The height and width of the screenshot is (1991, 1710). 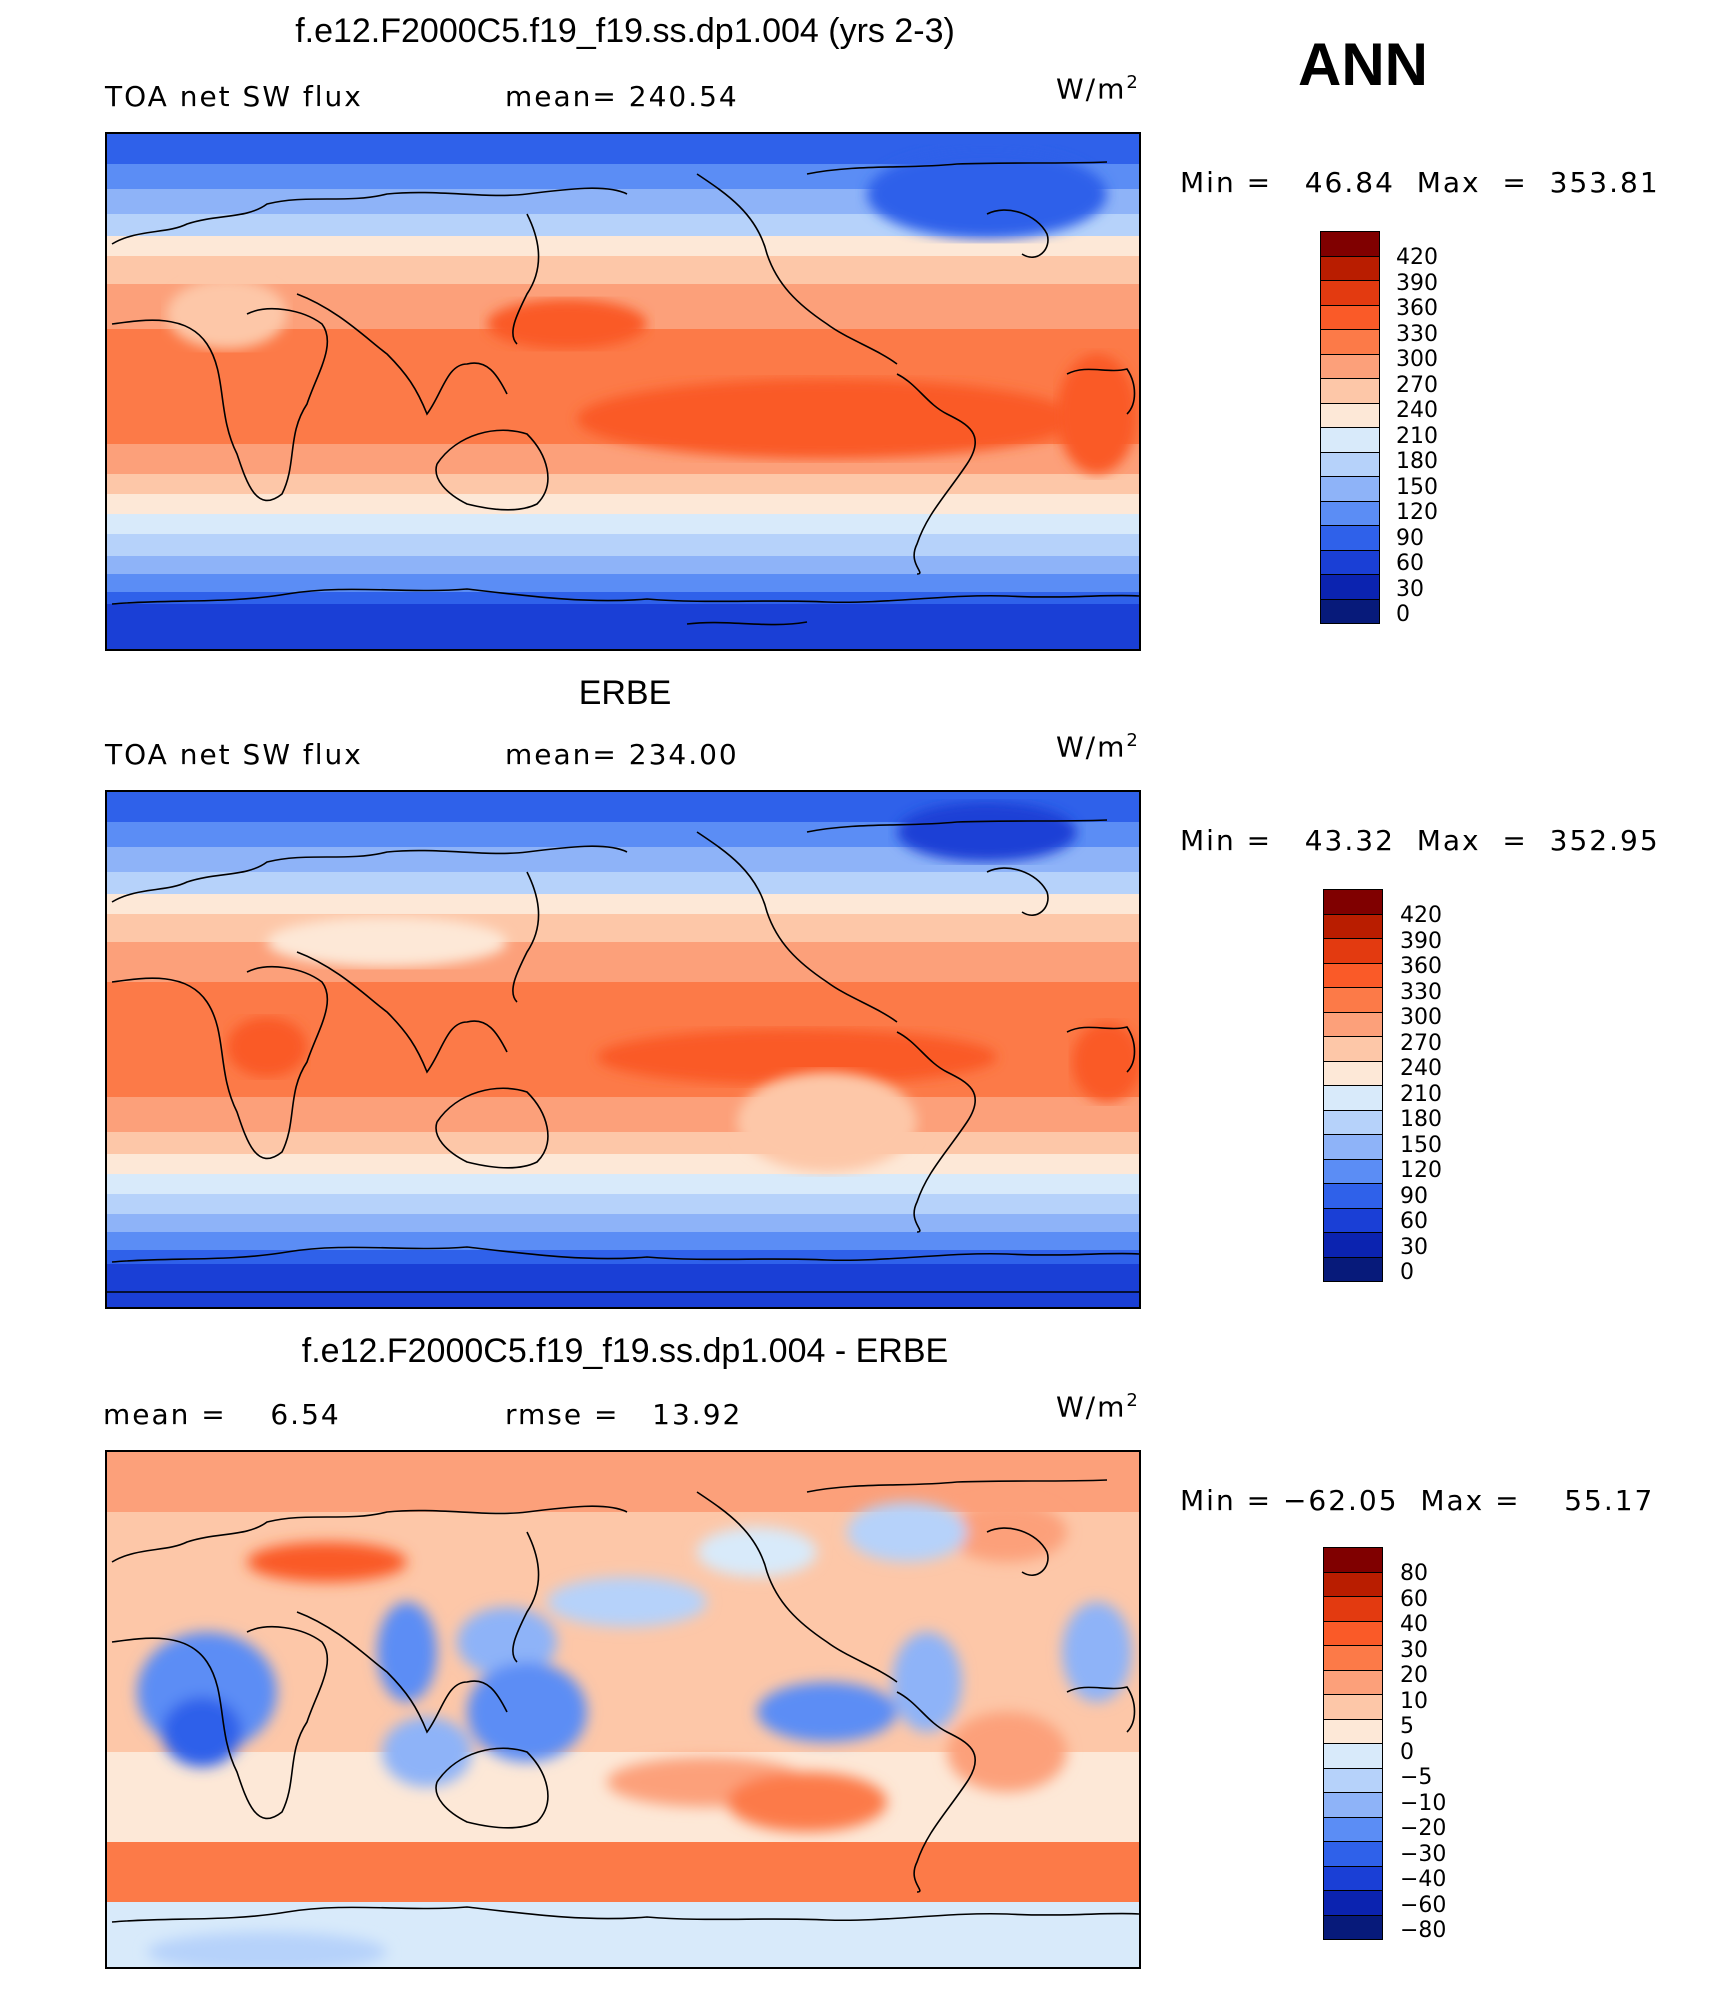 I want to click on panel-2-colorbar-labels: 420 390 360 330 300 270 240 210 180 150 120 90 60 30 0, so click(x=1421, y=1094).